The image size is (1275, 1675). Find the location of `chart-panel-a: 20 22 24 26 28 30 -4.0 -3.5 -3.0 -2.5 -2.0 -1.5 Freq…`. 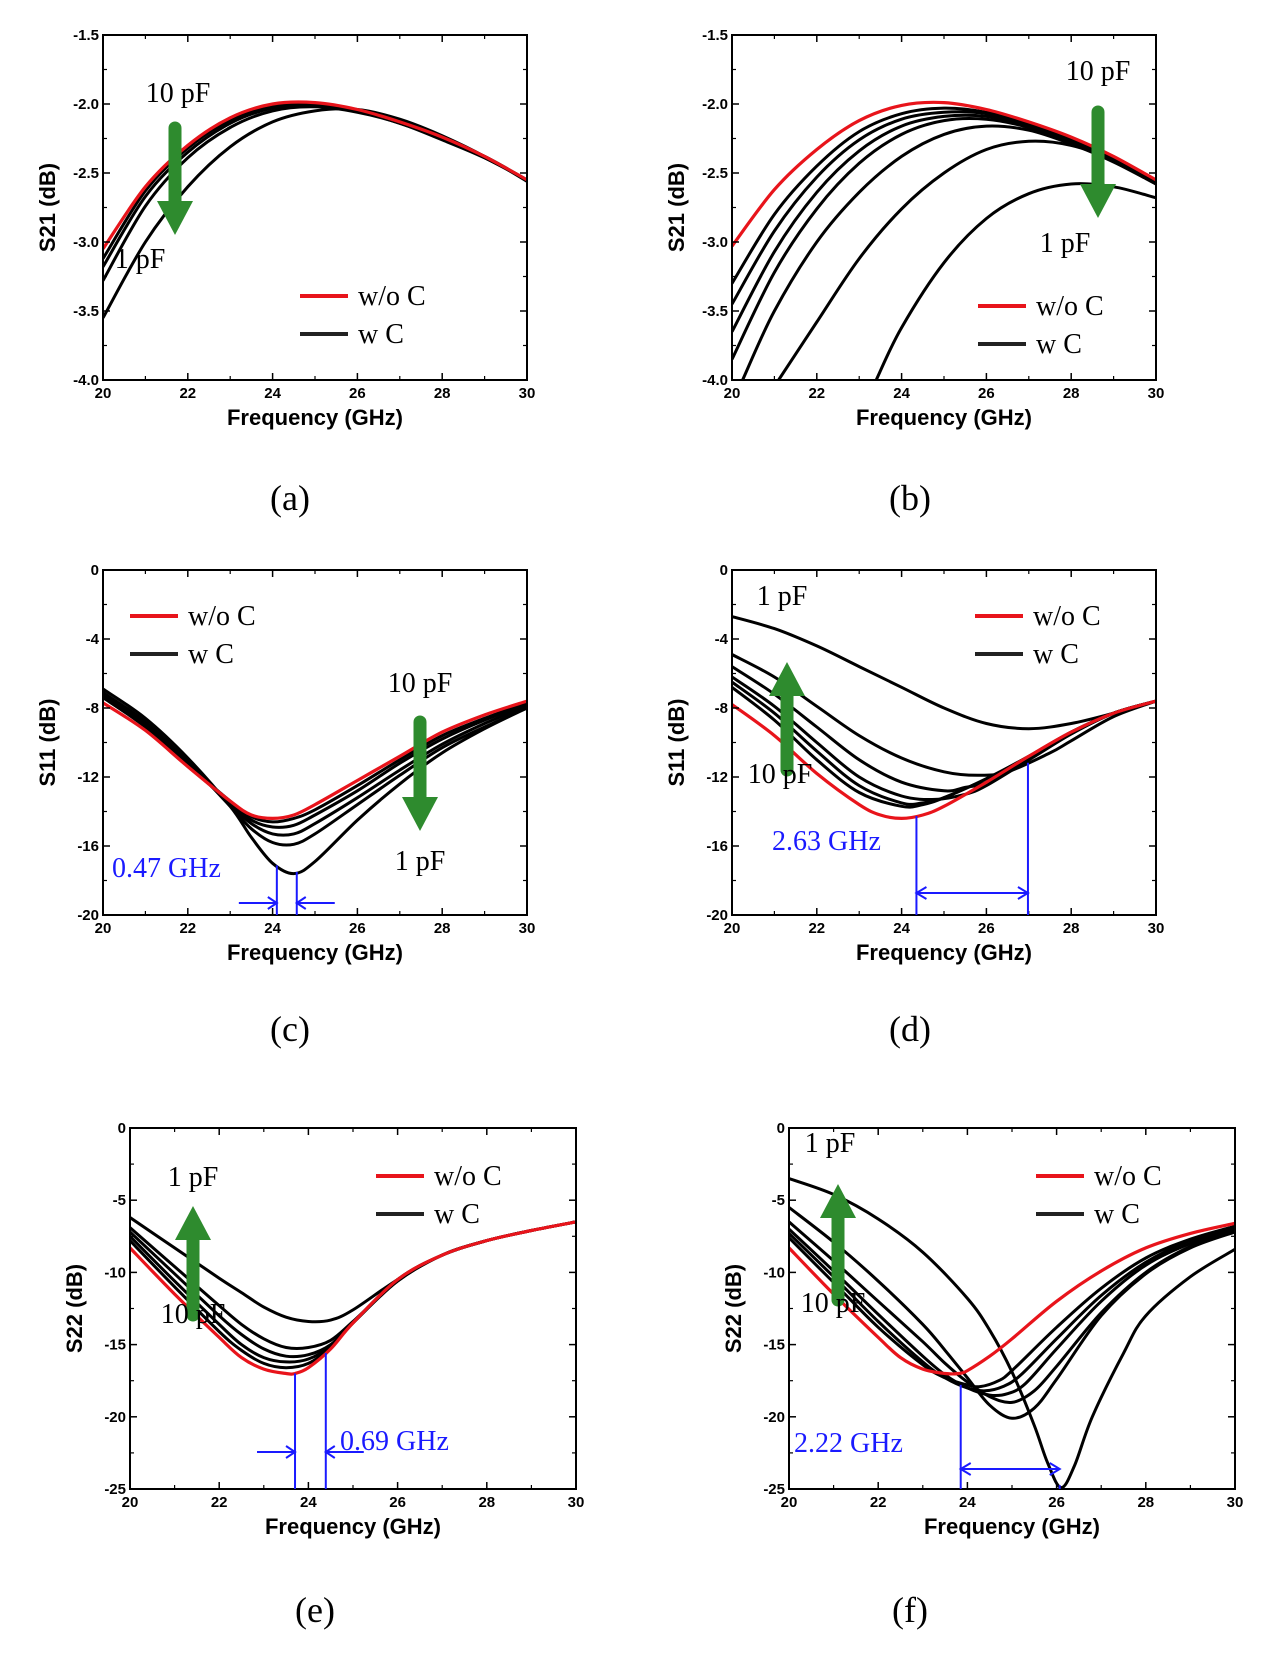

chart-panel-a: 20 22 24 26 28 30 -4.0 -3.5 -3.0 -2.5 -2.0 -1.5 Freq… is located at coordinates (285, 272).